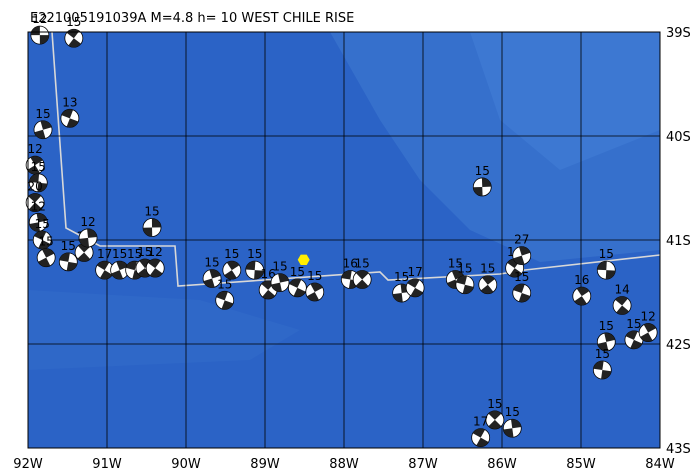 The image size is (695, 476). I want to click on depth-label: 17, so click(414, 272).